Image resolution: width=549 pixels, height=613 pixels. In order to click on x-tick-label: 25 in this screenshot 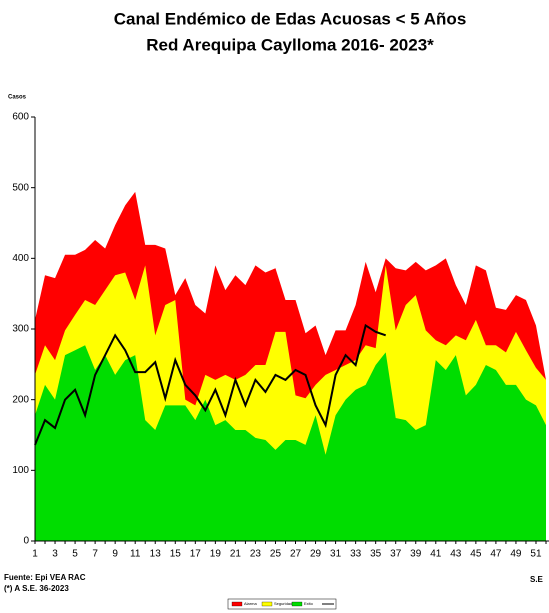, I will do `click(276, 554)`.